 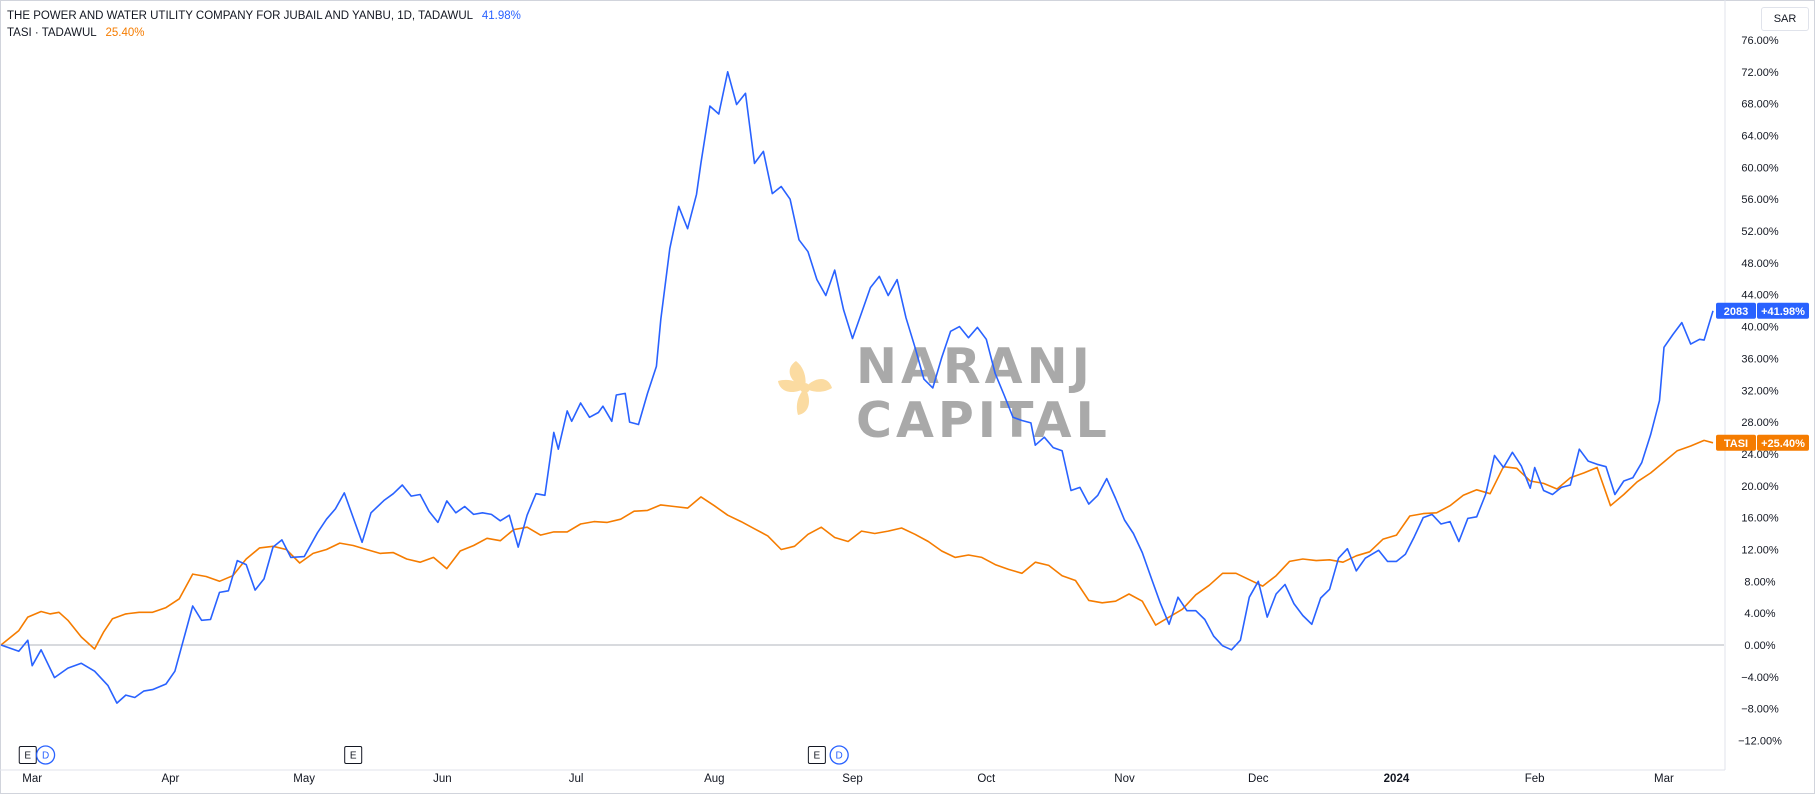 I want to click on y-tick-label: −4.00%, so click(x=1760, y=678).